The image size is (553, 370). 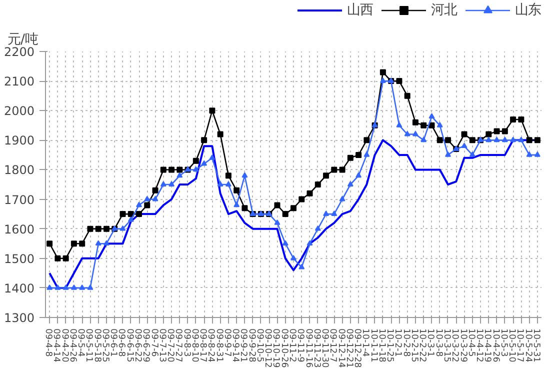 What do you see at coordinates (178, 345) in the screenshot?
I see `x-tick-label: 09-7-27` at bounding box center [178, 345].